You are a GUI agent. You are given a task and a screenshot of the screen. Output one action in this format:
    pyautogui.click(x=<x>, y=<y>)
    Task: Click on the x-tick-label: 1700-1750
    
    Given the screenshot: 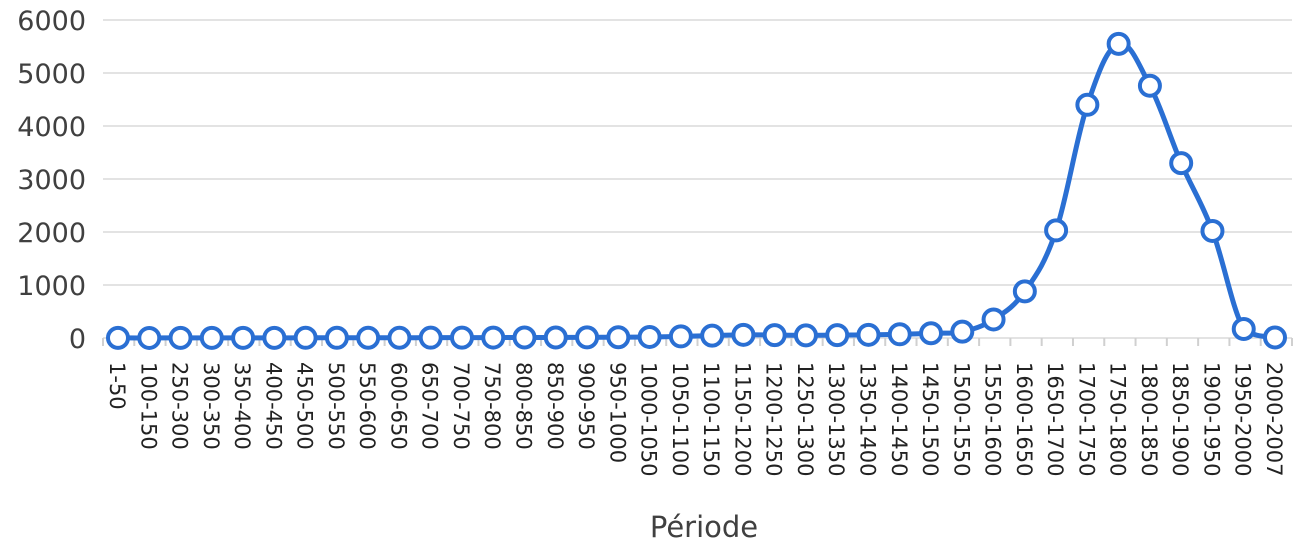 What is the action you would take?
    pyautogui.click(x=1086, y=419)
    